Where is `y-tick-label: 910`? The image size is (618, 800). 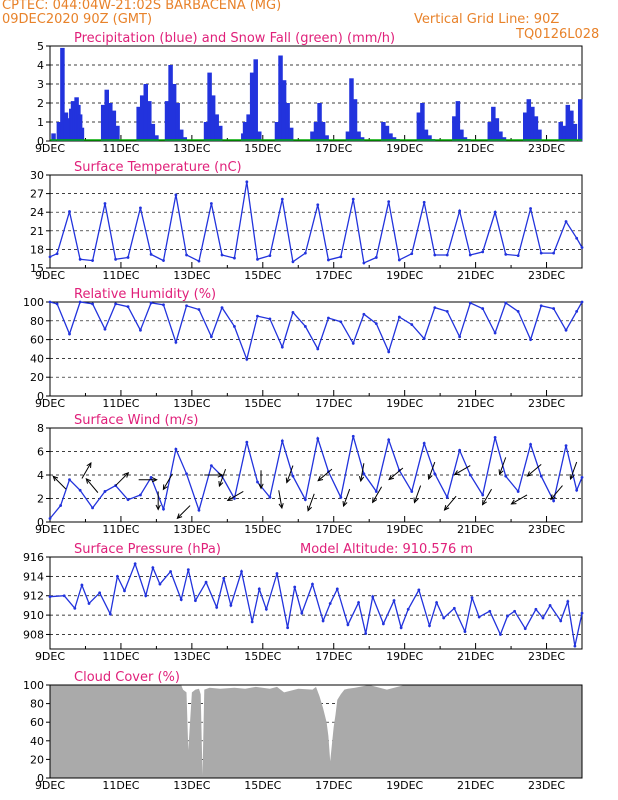 y-tick-label: 910 is located at coordinates (33, 615).